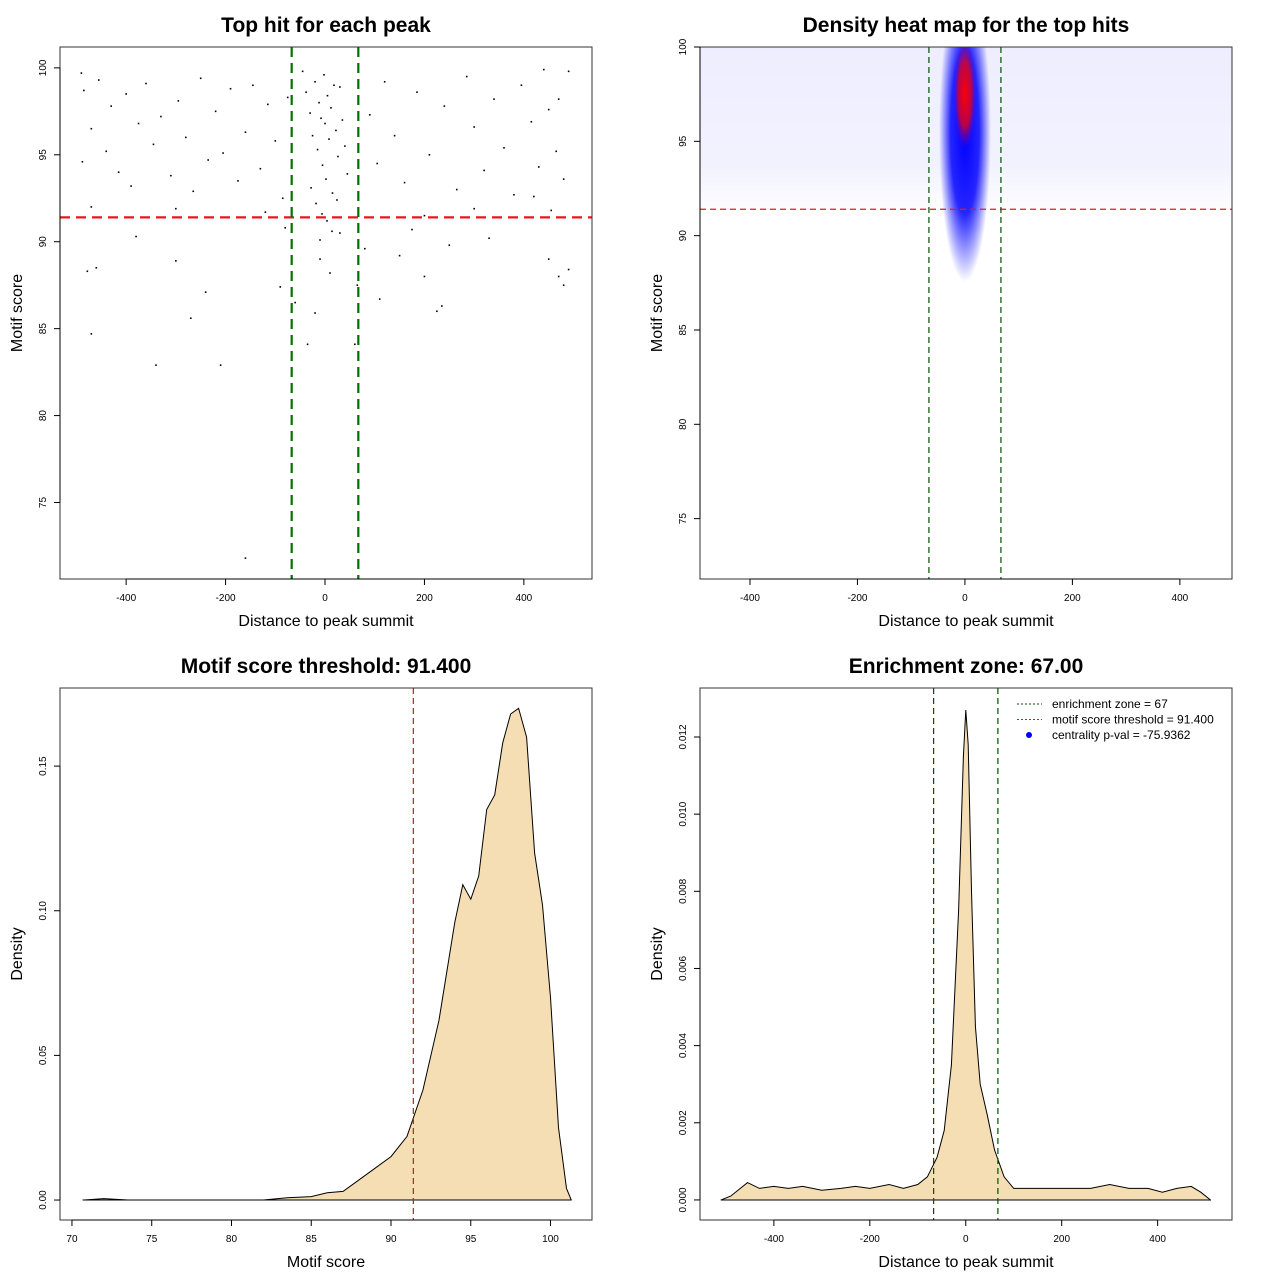 The width and height of the screenshot is (1280, 1280). What do you see at coordinates (1029, 735) in the screenshot?
I see `legend-dot-icon` at bounding box center [1029, 735].